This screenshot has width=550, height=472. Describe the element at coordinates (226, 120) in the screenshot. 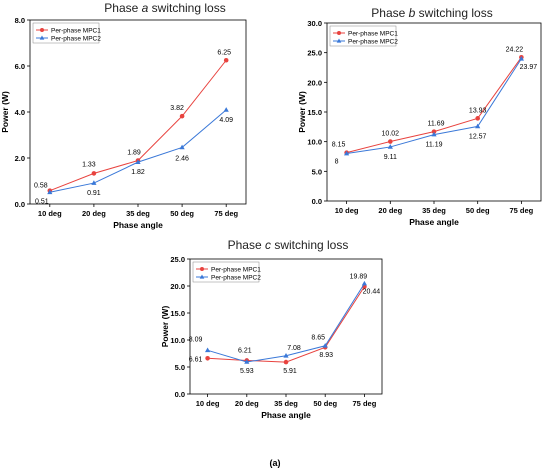

I see `data-label: 4.09` at that location.